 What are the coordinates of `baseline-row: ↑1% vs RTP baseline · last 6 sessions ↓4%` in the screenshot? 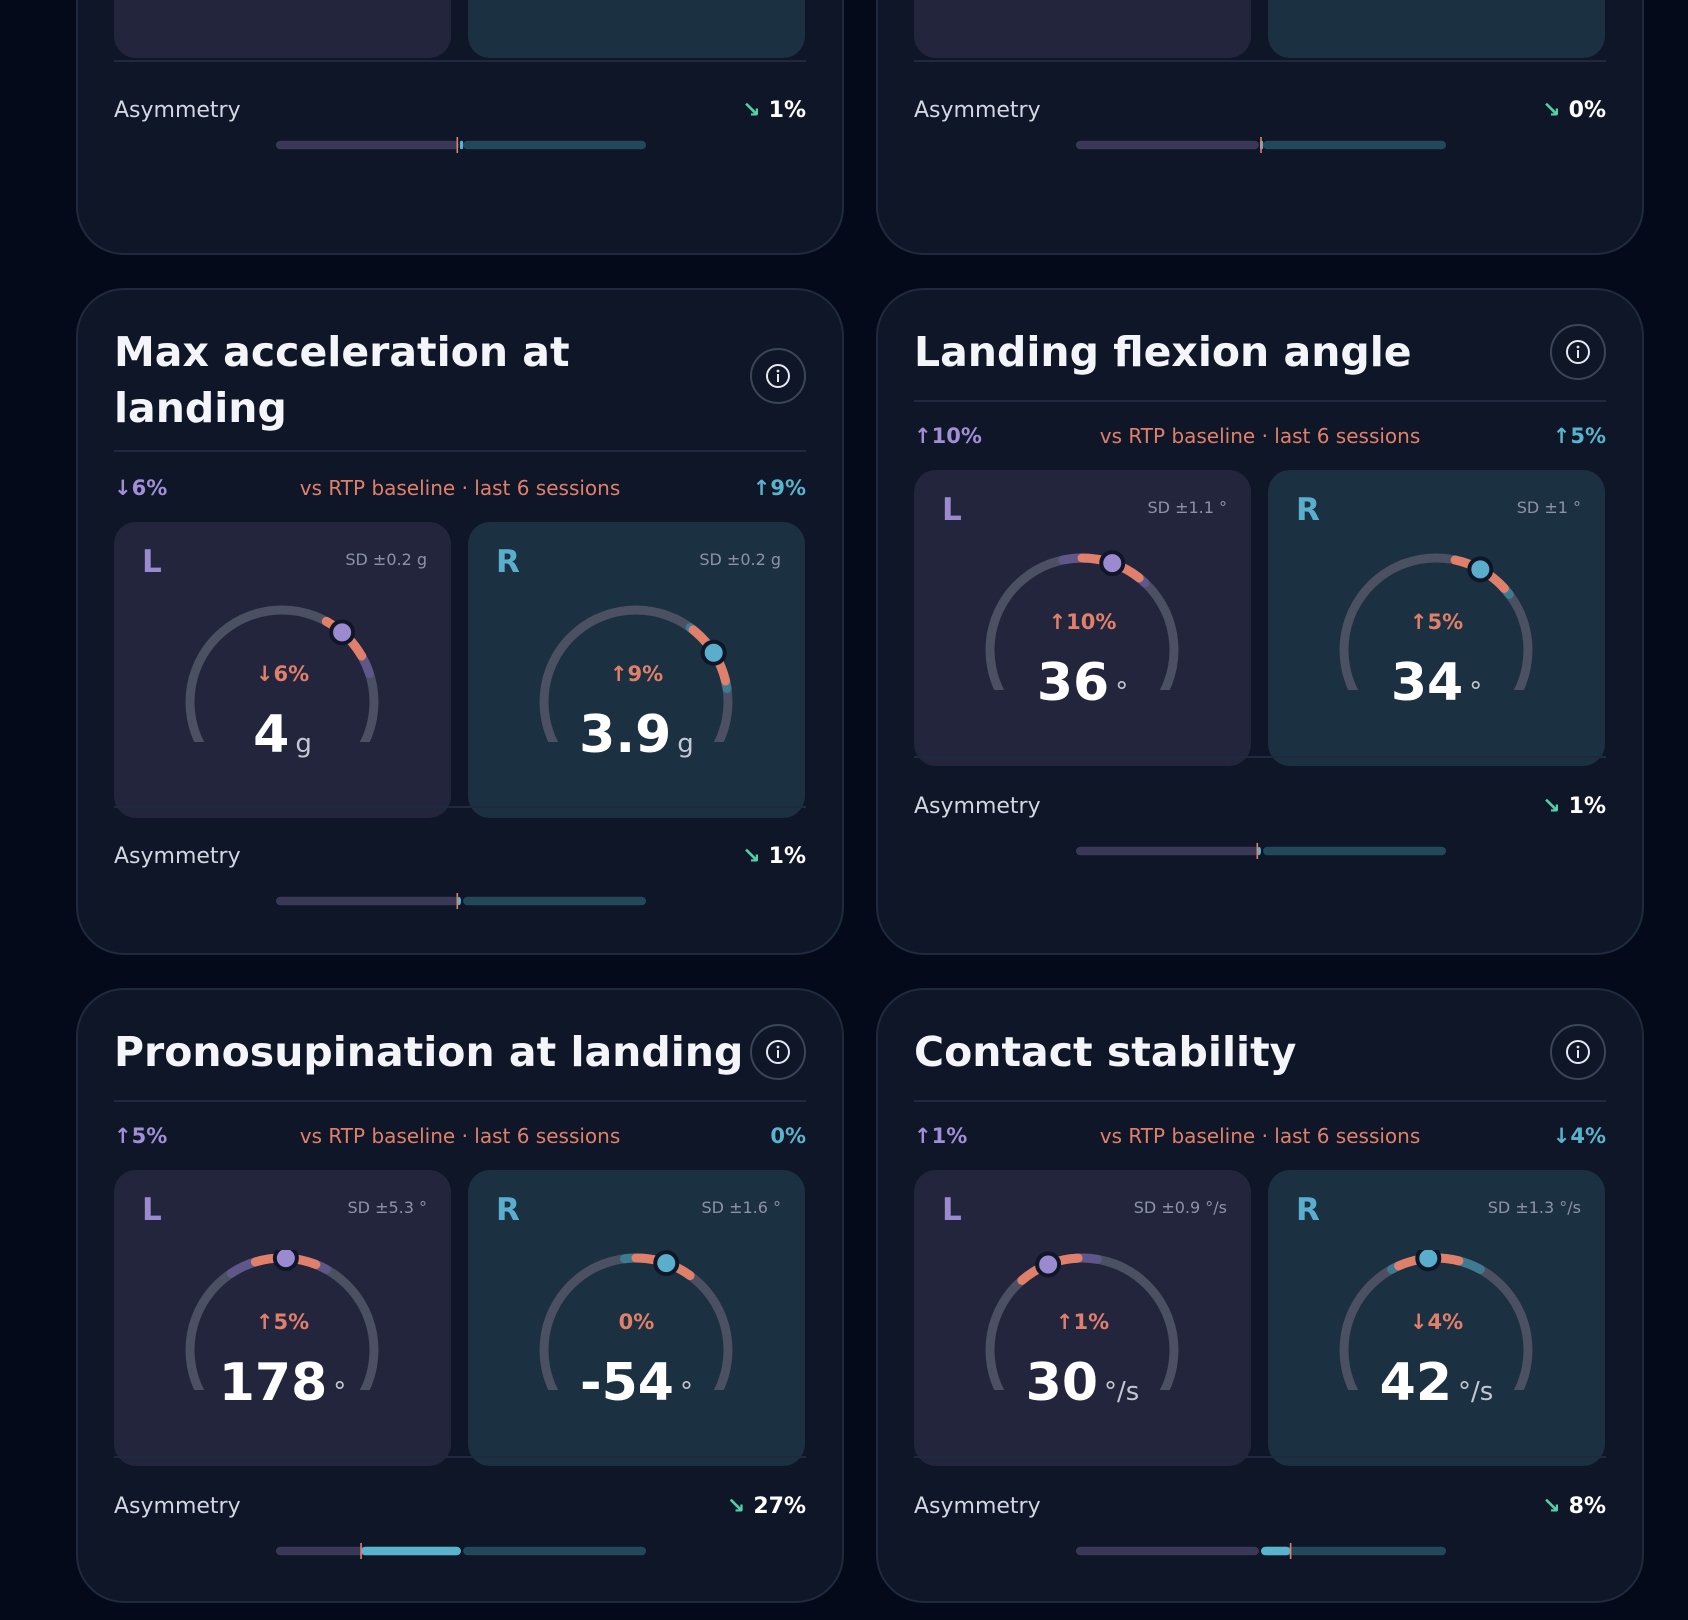 It's located at (1260, 1136).